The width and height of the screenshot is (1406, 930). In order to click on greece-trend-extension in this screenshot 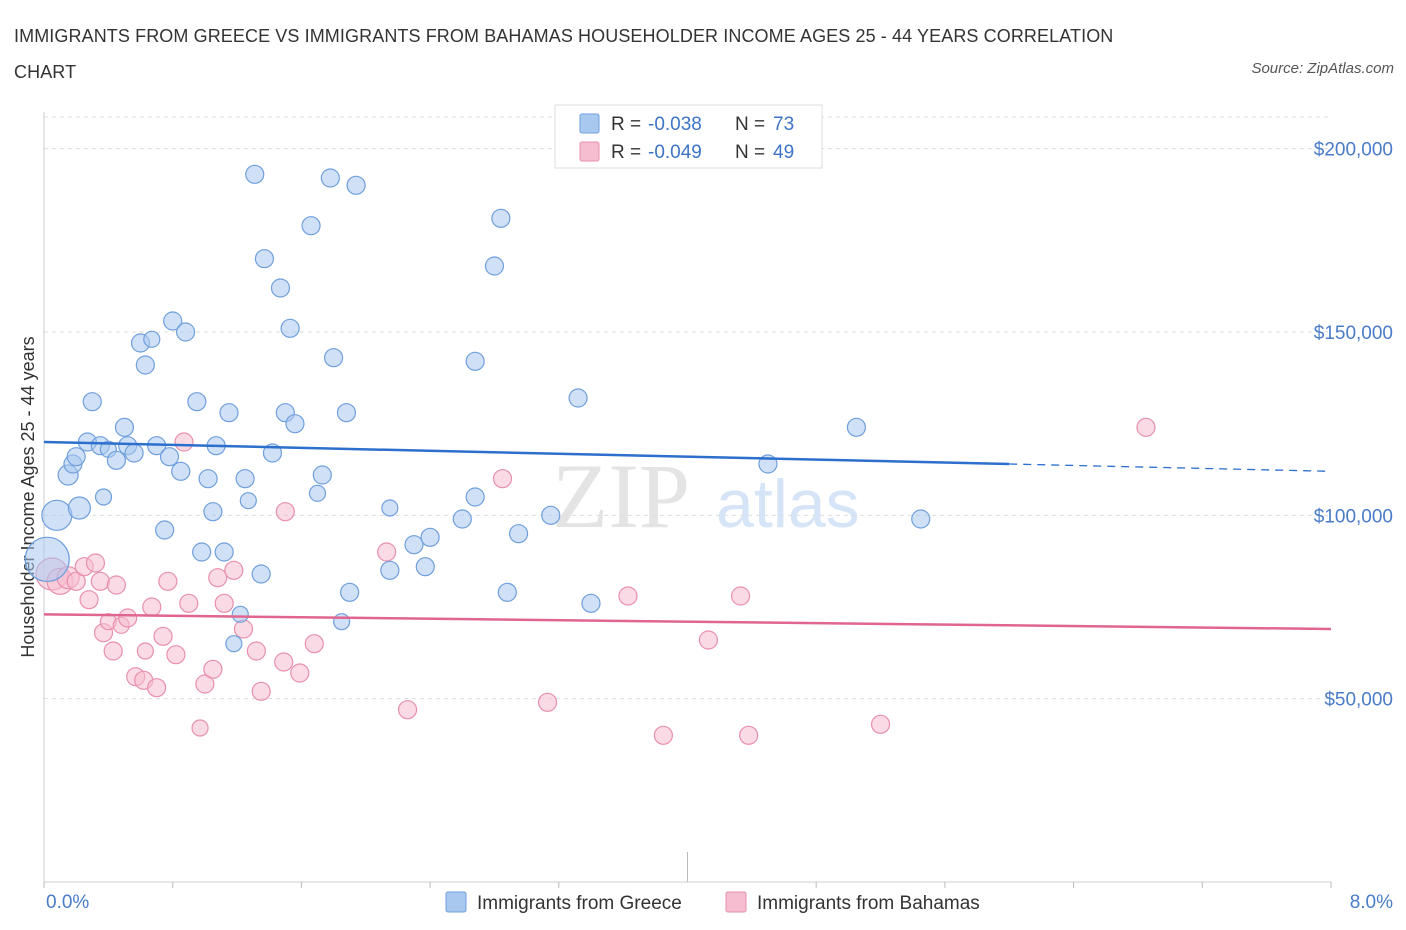, I will do `click(1170, 467)`.